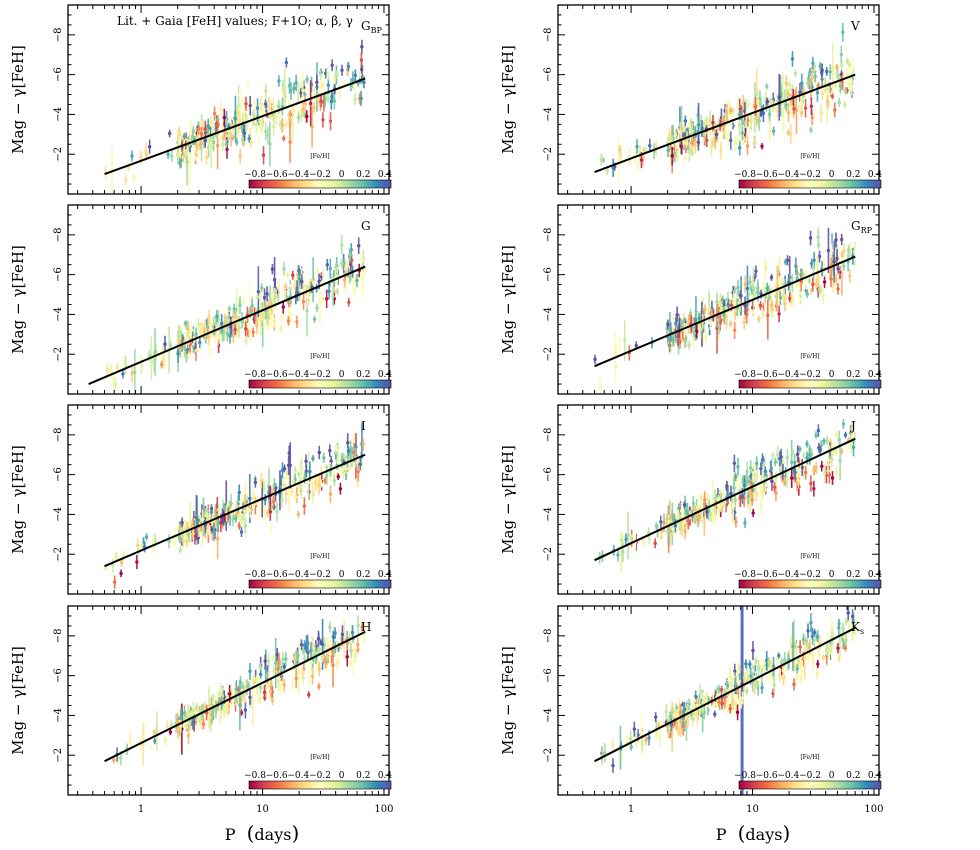  Describe the element at coordinates (788, 375) in the screenshot. I see `colorbar-tick-label: −0.4` at that location.